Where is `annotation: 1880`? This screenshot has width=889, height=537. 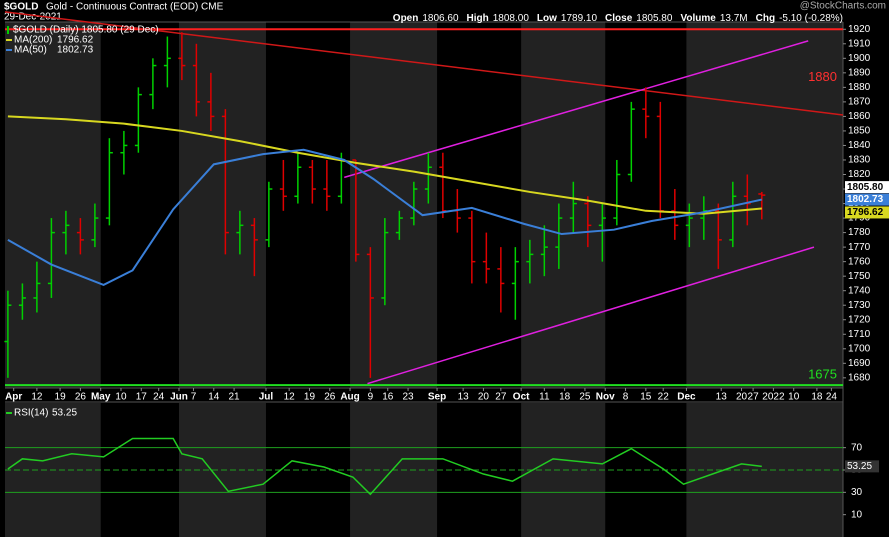 annotation: 1880 is located at coordinates (822, 76).